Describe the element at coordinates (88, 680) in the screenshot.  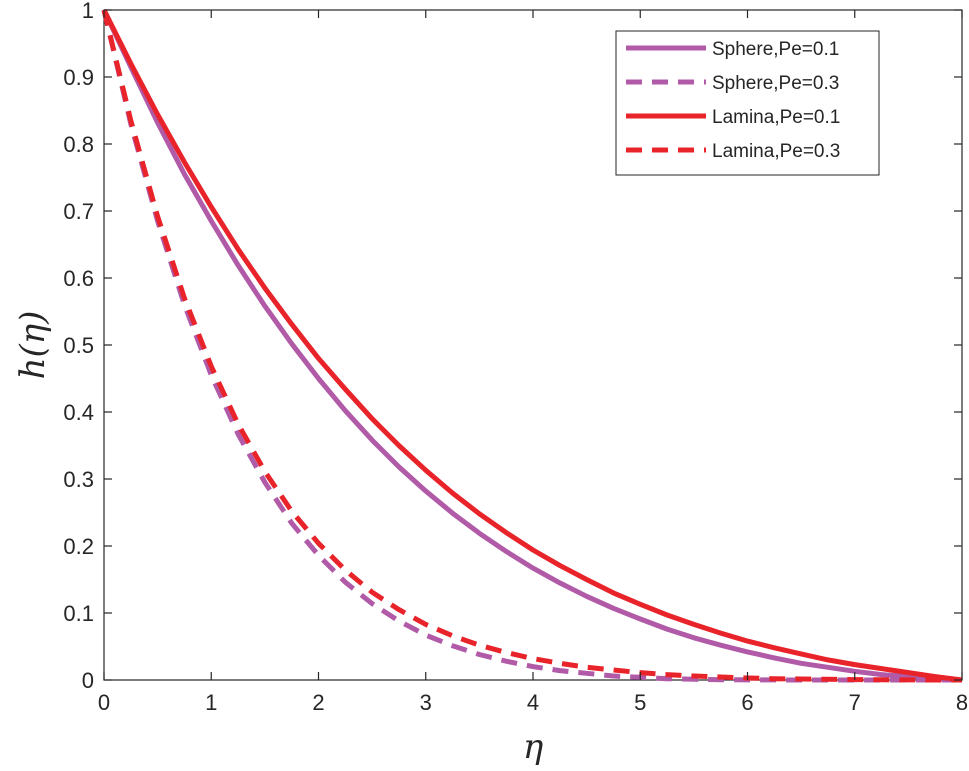
I see `y-tick-label: 0` at that location.